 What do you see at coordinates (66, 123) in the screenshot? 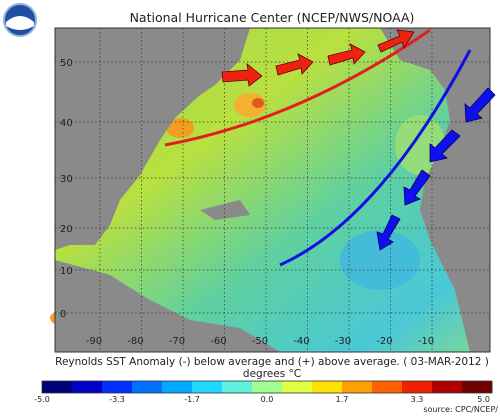
I see `lat-label: 40` at bounding box center [66, 123].